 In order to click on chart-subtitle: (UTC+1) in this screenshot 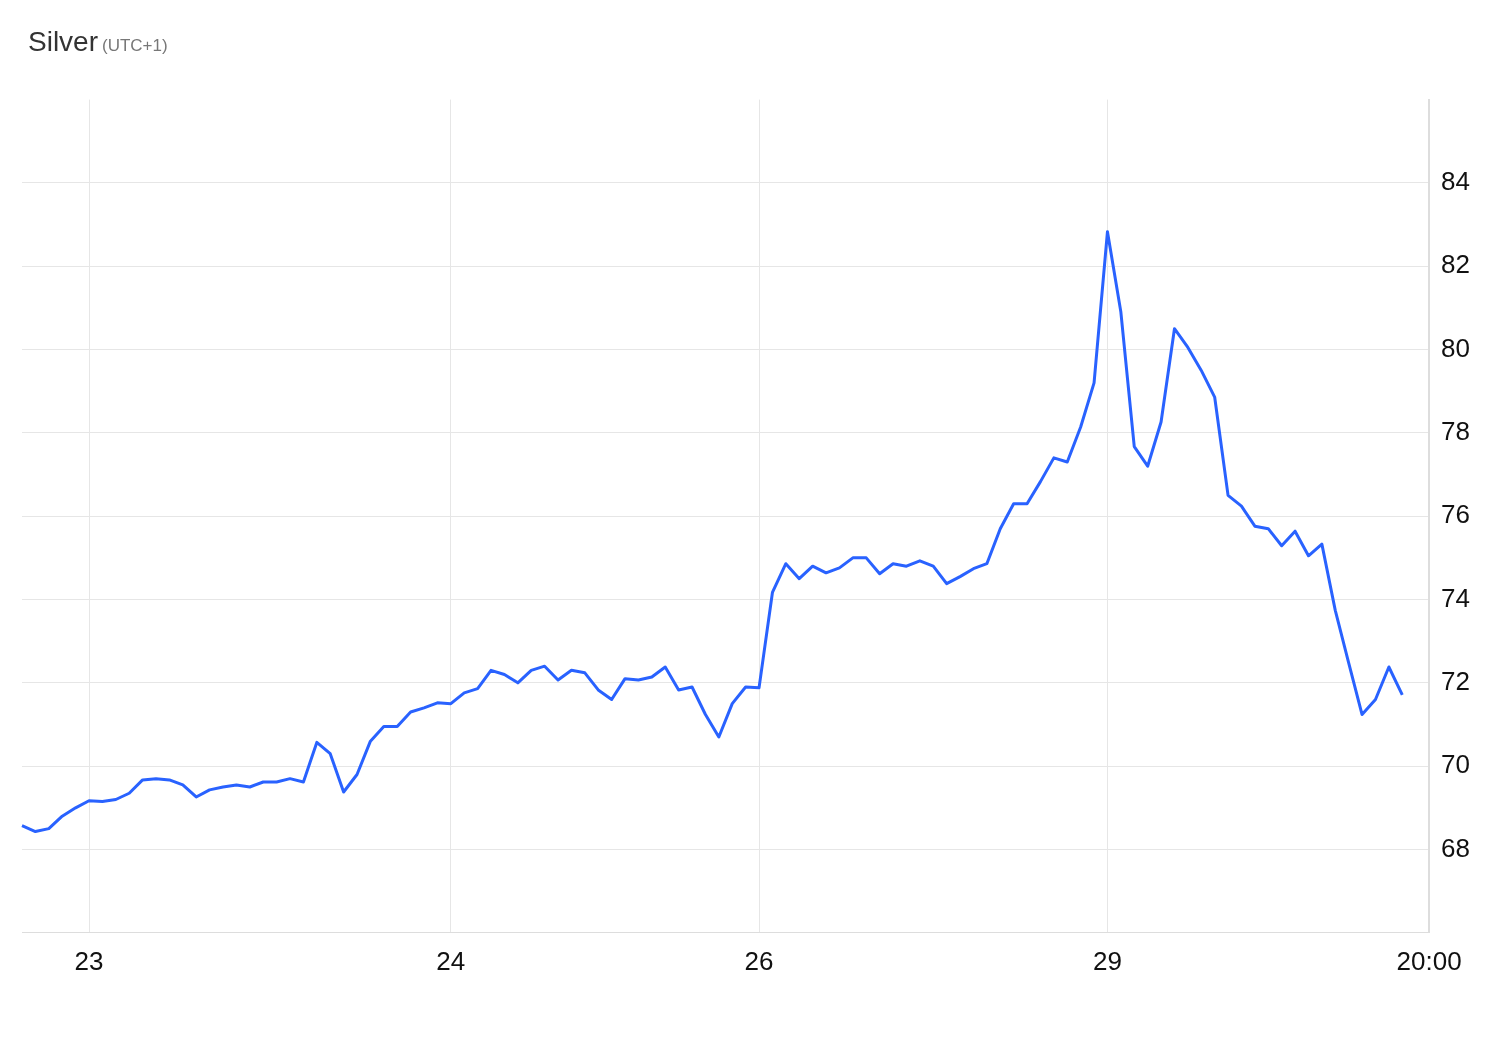, I will do `click(135, 45)`.